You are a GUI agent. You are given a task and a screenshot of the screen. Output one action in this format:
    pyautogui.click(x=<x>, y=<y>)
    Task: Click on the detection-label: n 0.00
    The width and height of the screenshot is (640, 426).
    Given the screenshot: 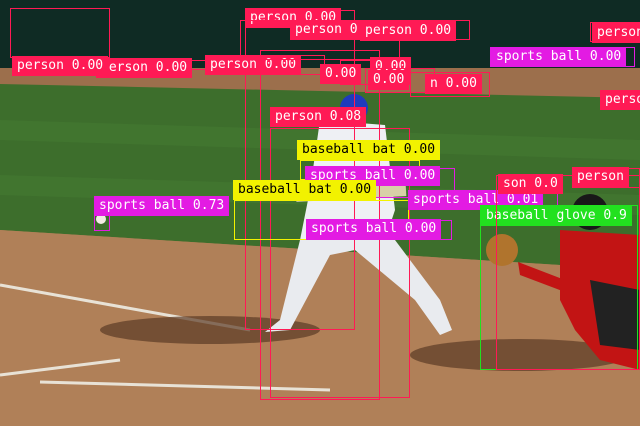 What is the action you would take?
    pyautogui.click(x=453, y=84)
    